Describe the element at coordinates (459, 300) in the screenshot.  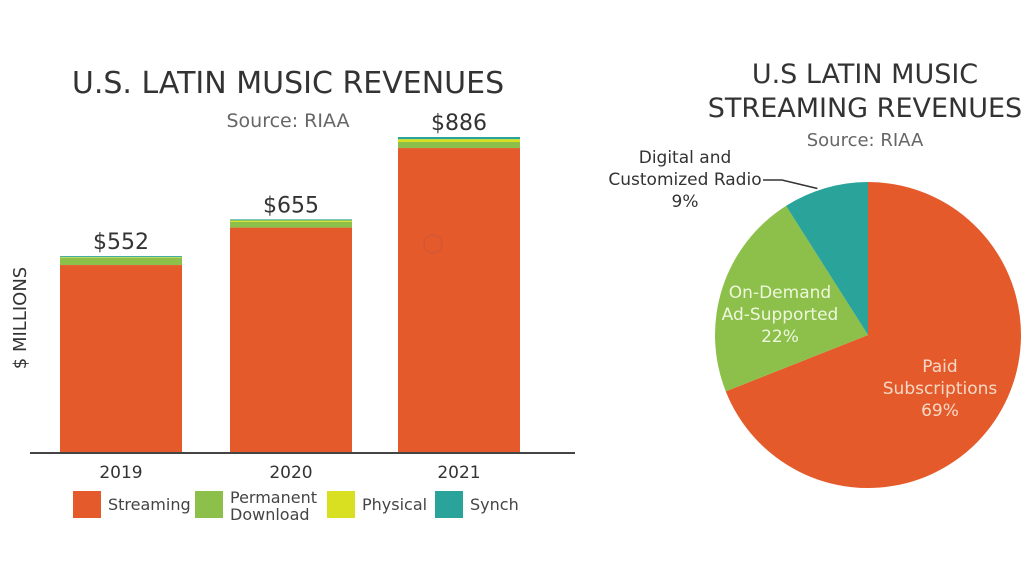
I see `bar-streaming-2021` at that location.